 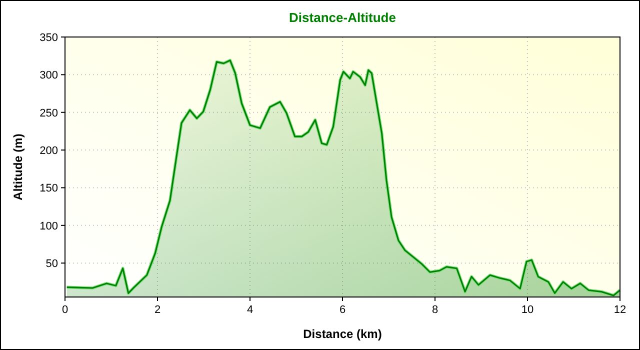 What do you see at coordinates (49, 113) in the screenshot?
I see `y-tick-label: 250` at bounding box center [49, 113].